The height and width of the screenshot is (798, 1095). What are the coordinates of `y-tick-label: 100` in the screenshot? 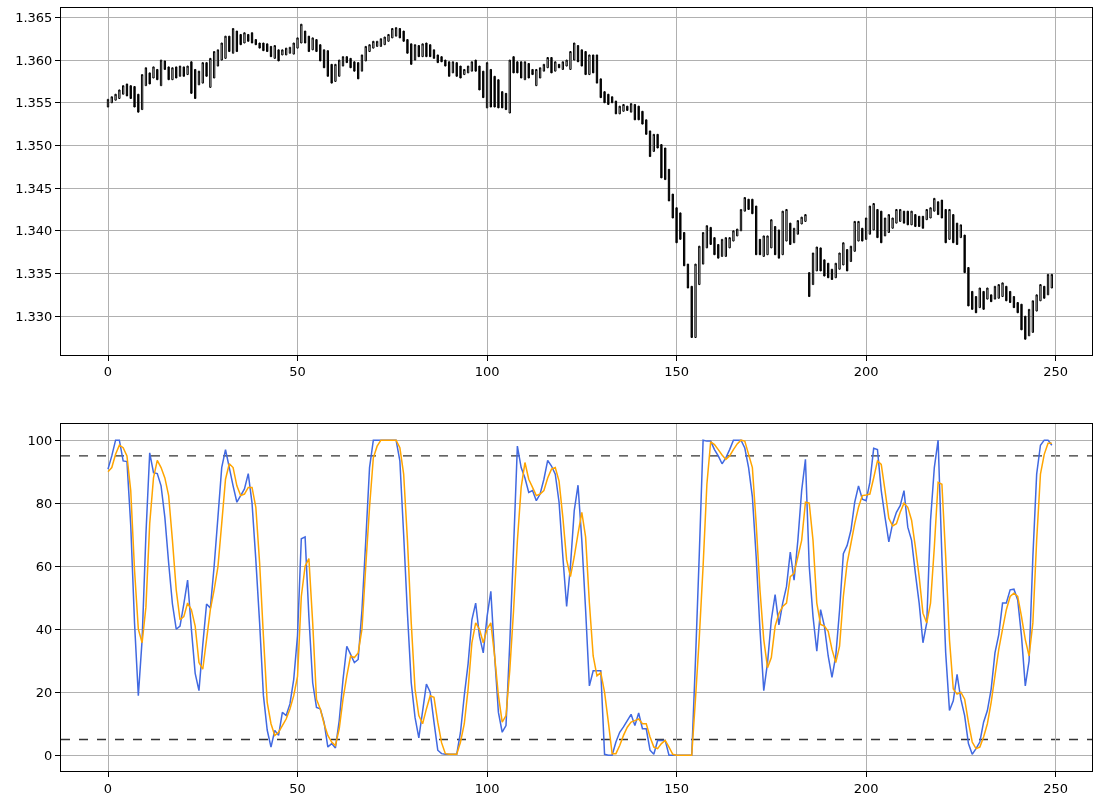 It's located at (40, 440).